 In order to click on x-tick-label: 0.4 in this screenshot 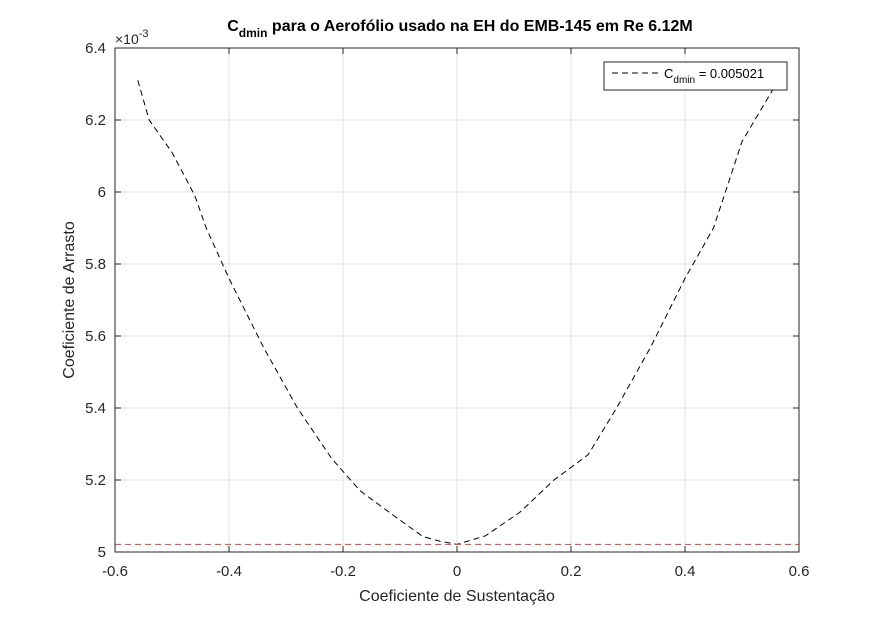, I will do `click(685, 571)`.